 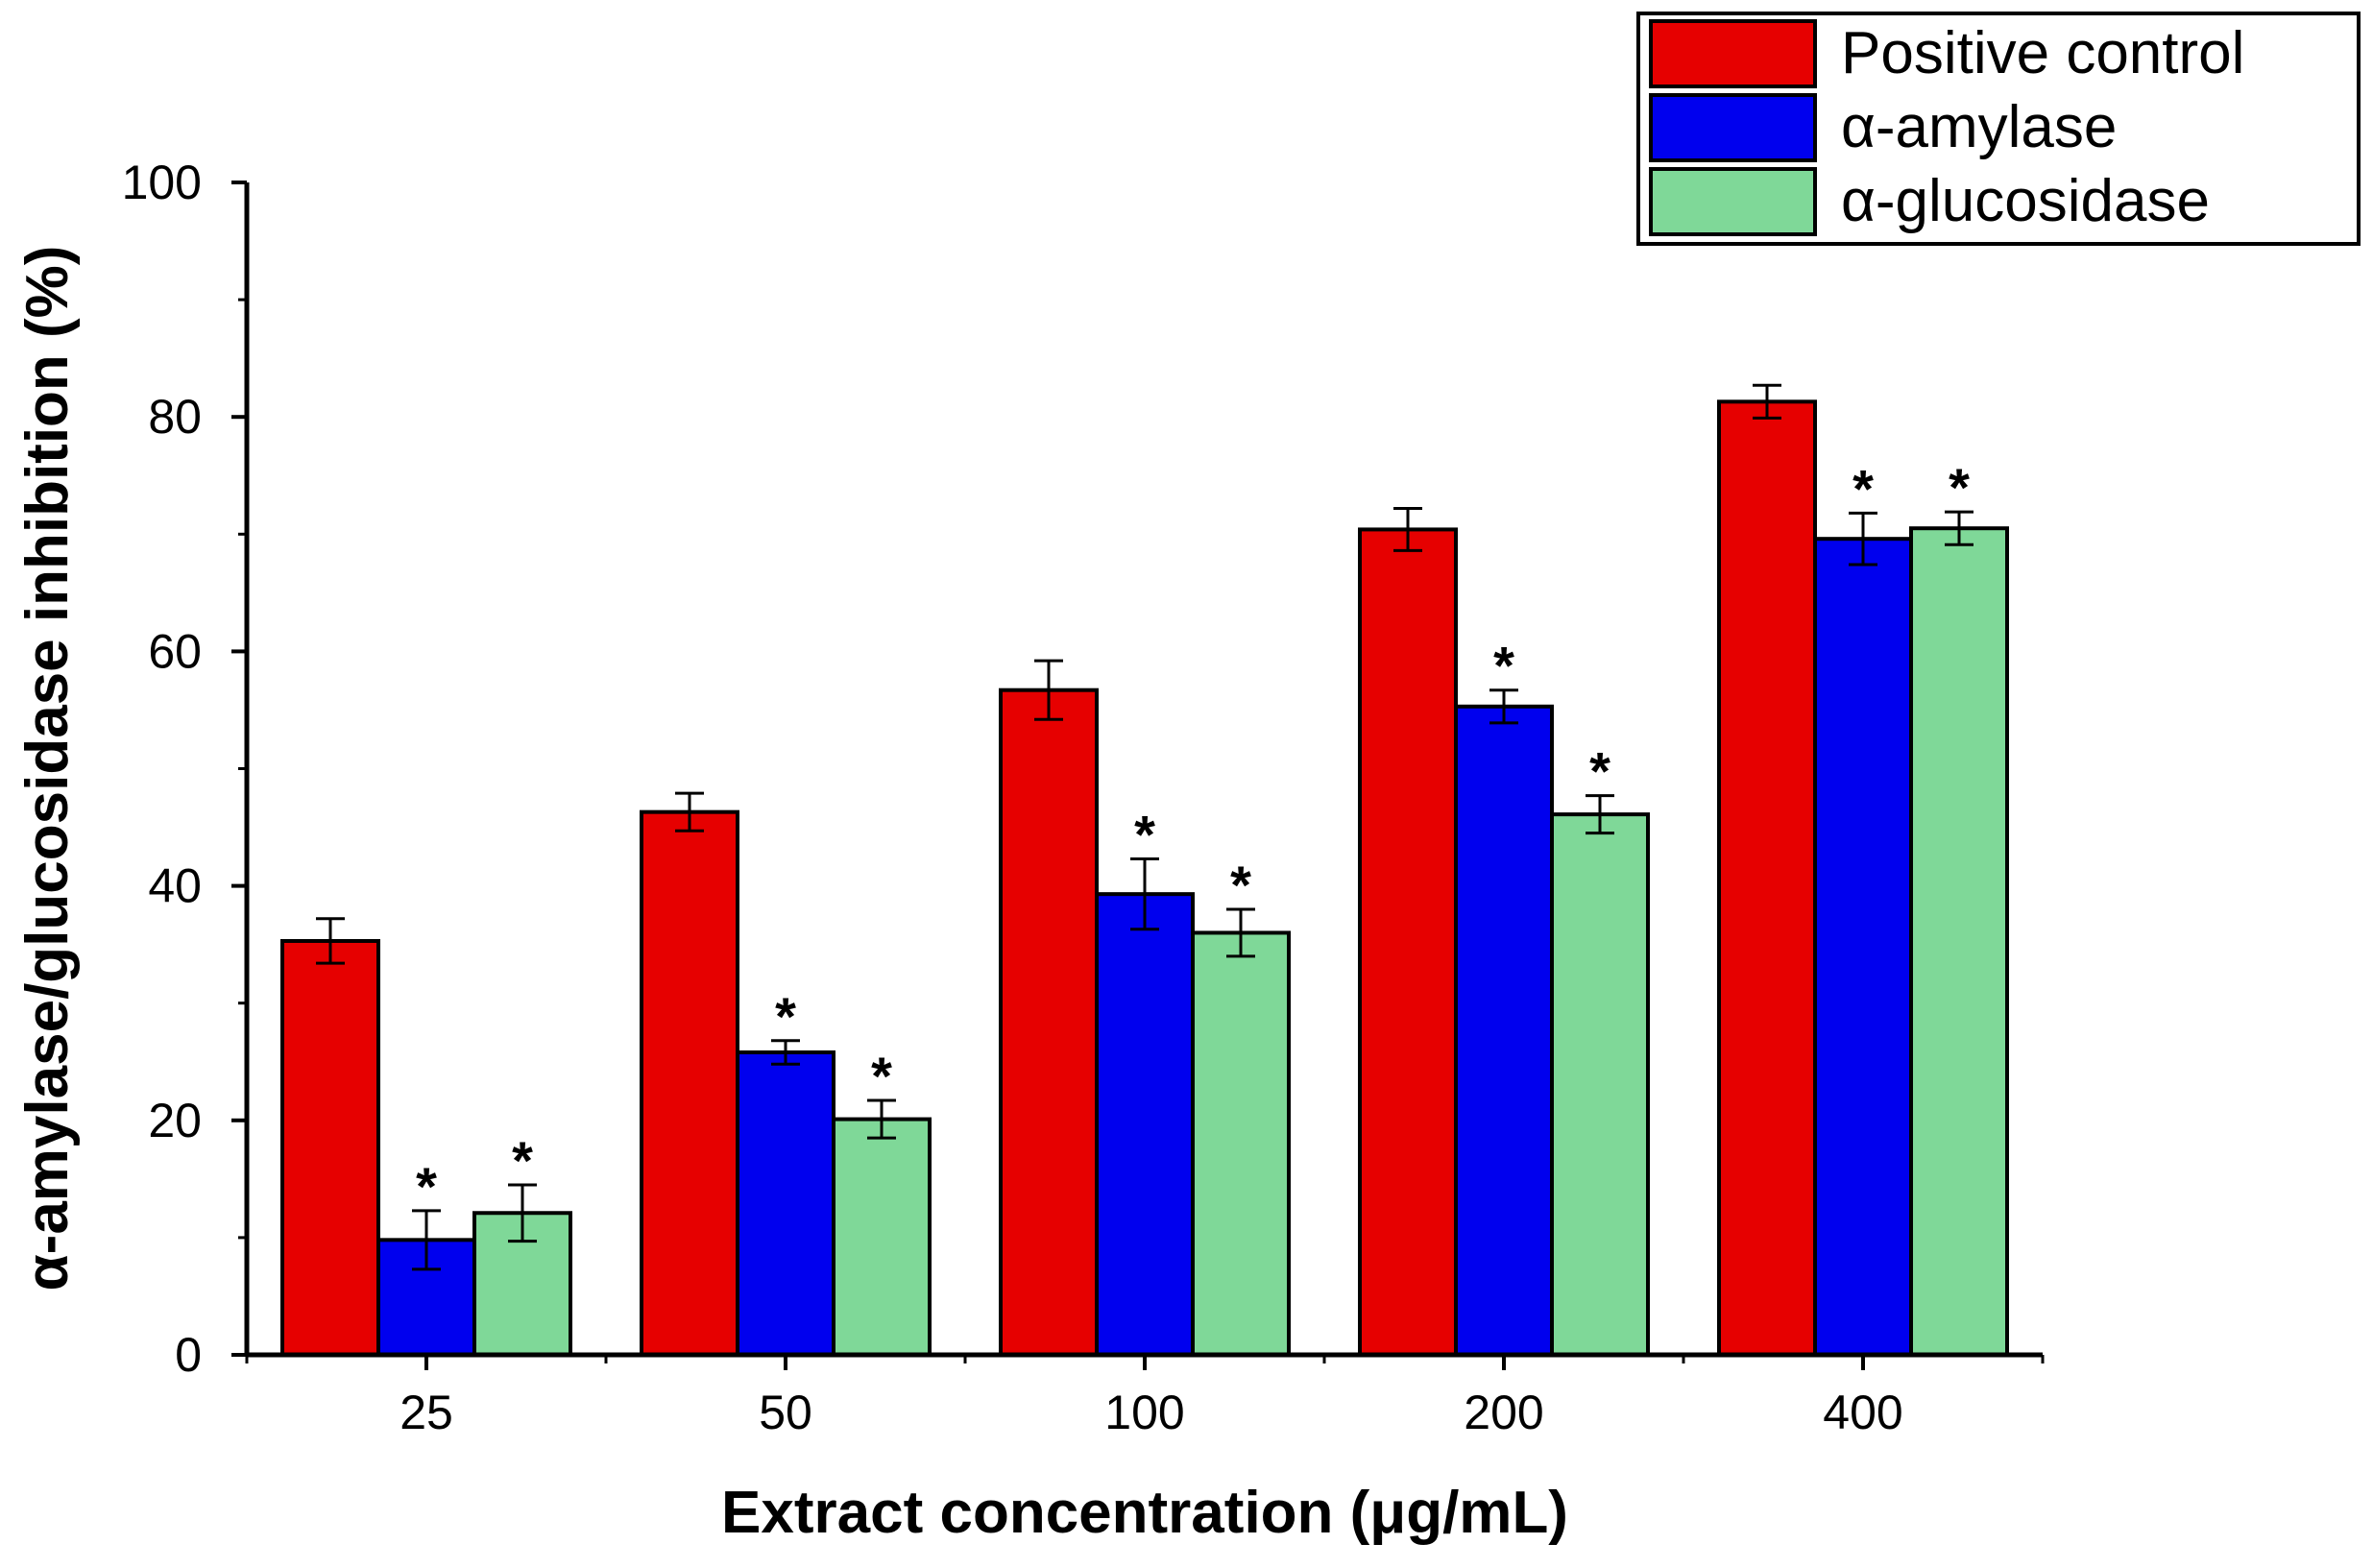 I want to click on y-tick-label: 100, so click(x=162, y=182).